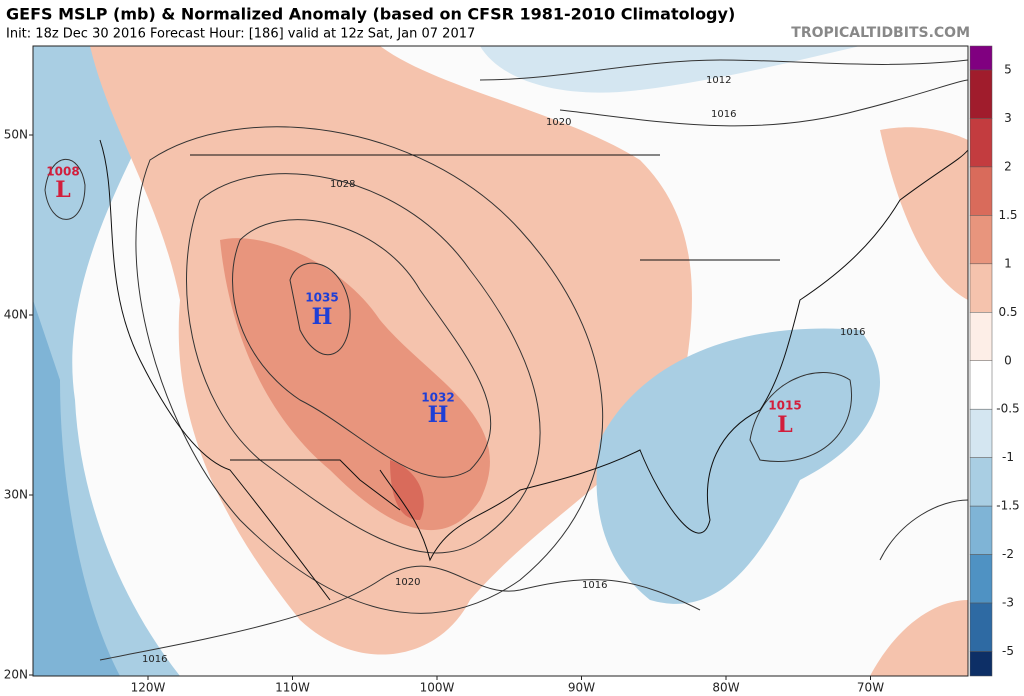 The image size is (1024, 696). Describe the element at coordinates (16, 495) in the screenshot. I see `lat-label: 30N` at that location.